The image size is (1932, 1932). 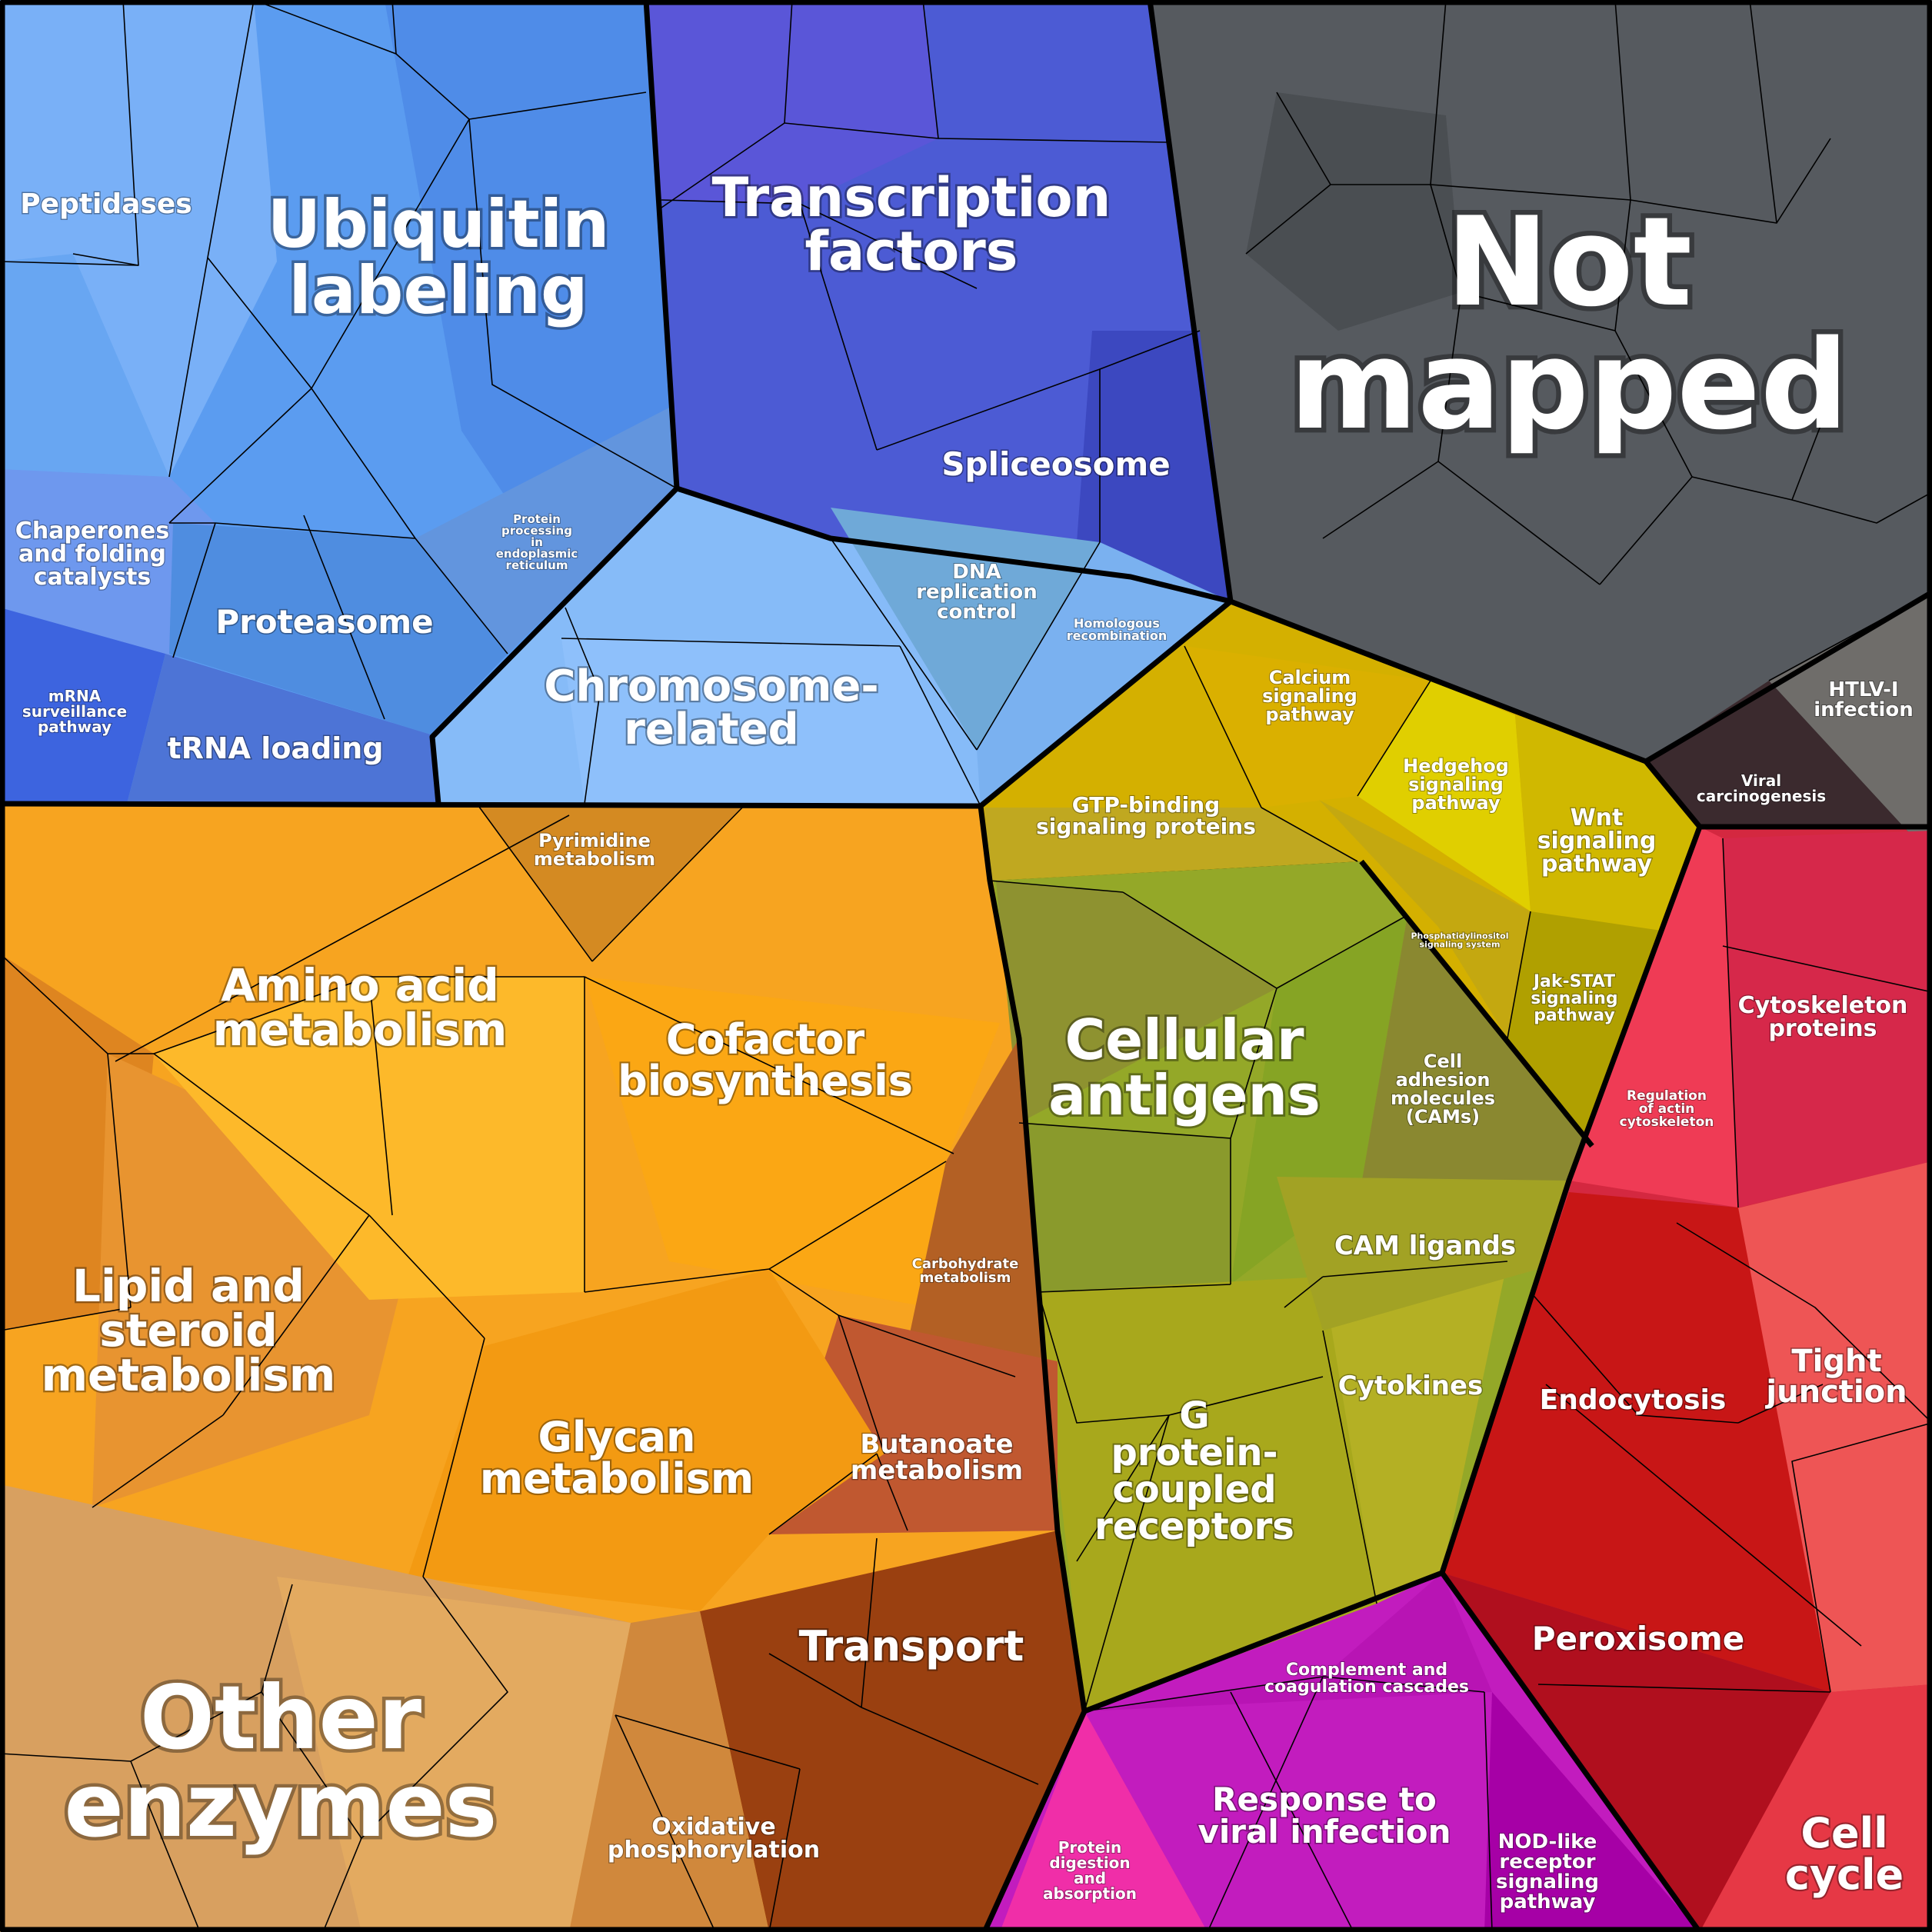 I want to click on label-protein-digestion: Protein digestion and absorption, so click(x=1090, y=1870).